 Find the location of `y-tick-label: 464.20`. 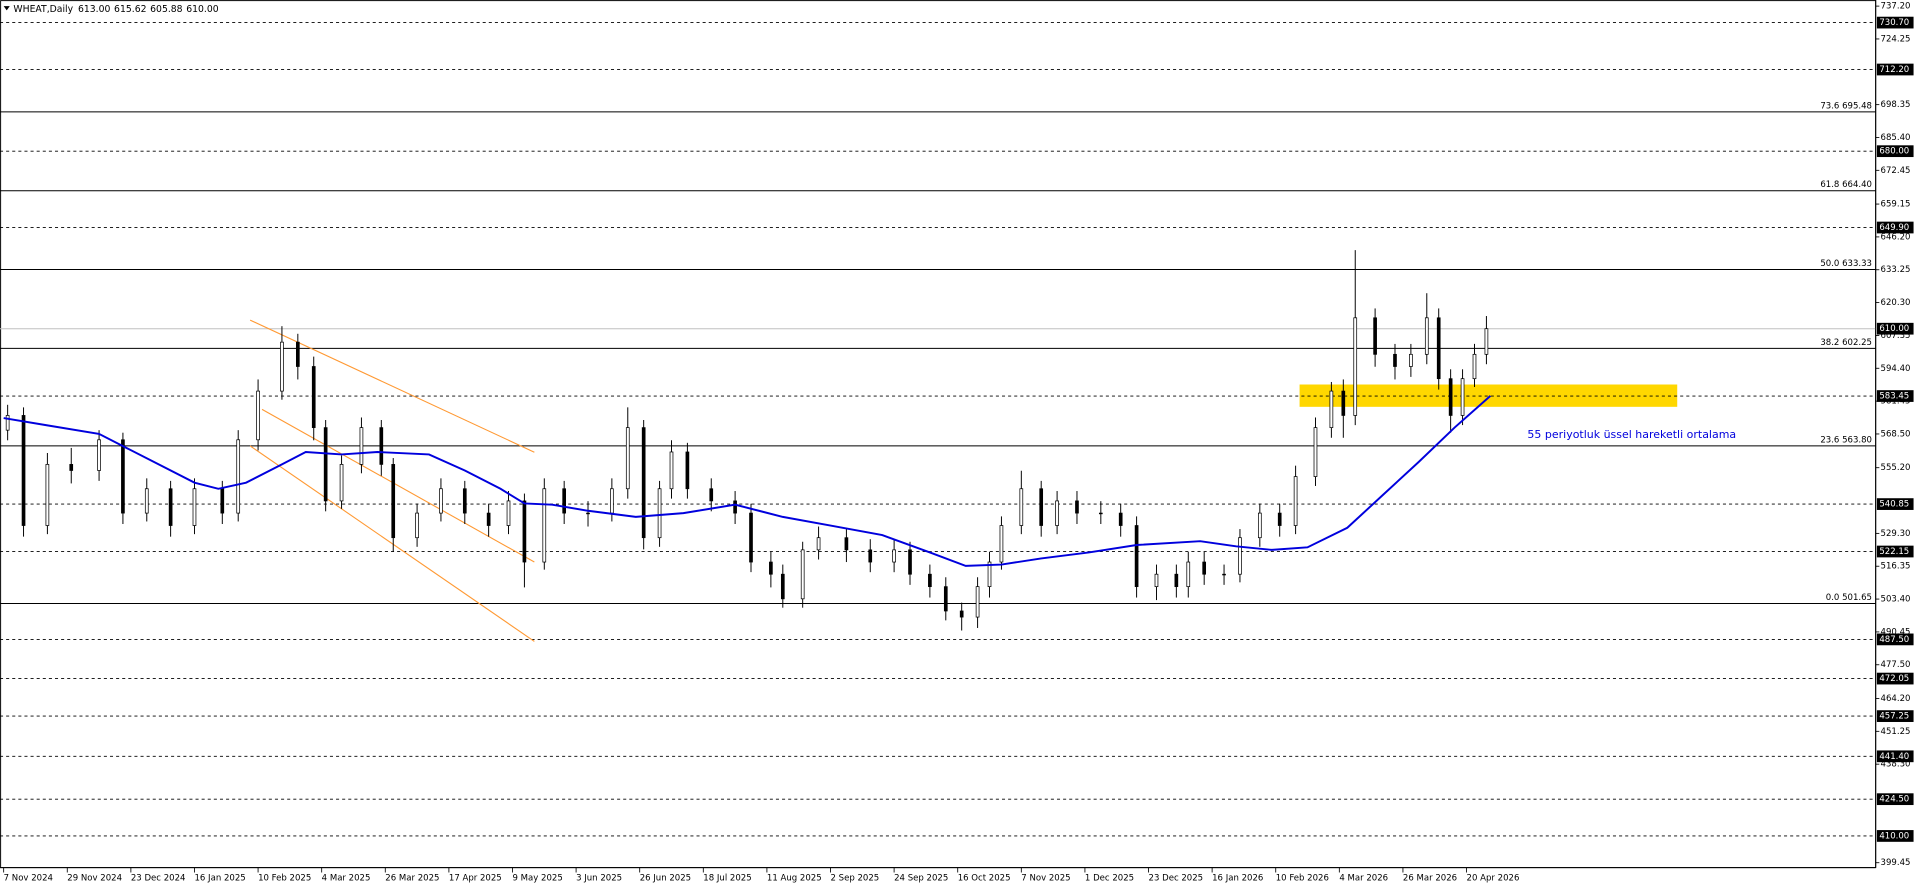

y-tick-label: 464.20 is located at coordinates (1896, 699).